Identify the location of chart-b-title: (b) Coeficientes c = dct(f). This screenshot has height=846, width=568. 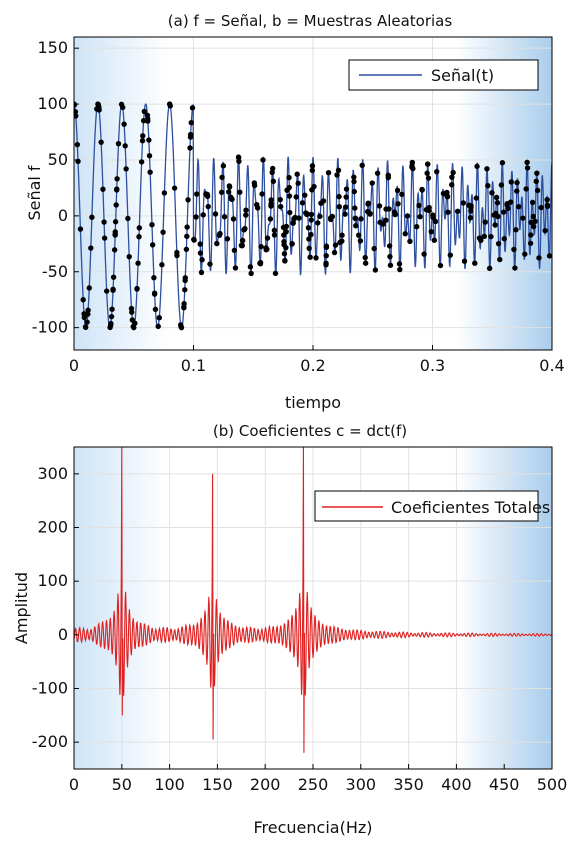
(310, 431).